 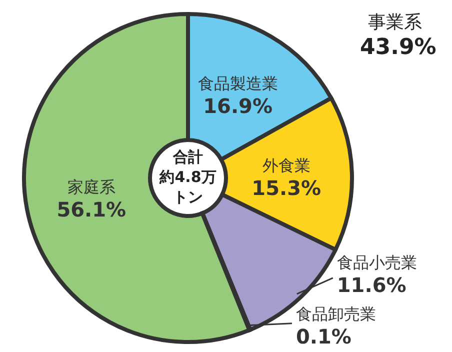 What do you see at coordinates (395, 22) in the screenshot?
I see `text: 事業系` at bounding box center [395, 22].